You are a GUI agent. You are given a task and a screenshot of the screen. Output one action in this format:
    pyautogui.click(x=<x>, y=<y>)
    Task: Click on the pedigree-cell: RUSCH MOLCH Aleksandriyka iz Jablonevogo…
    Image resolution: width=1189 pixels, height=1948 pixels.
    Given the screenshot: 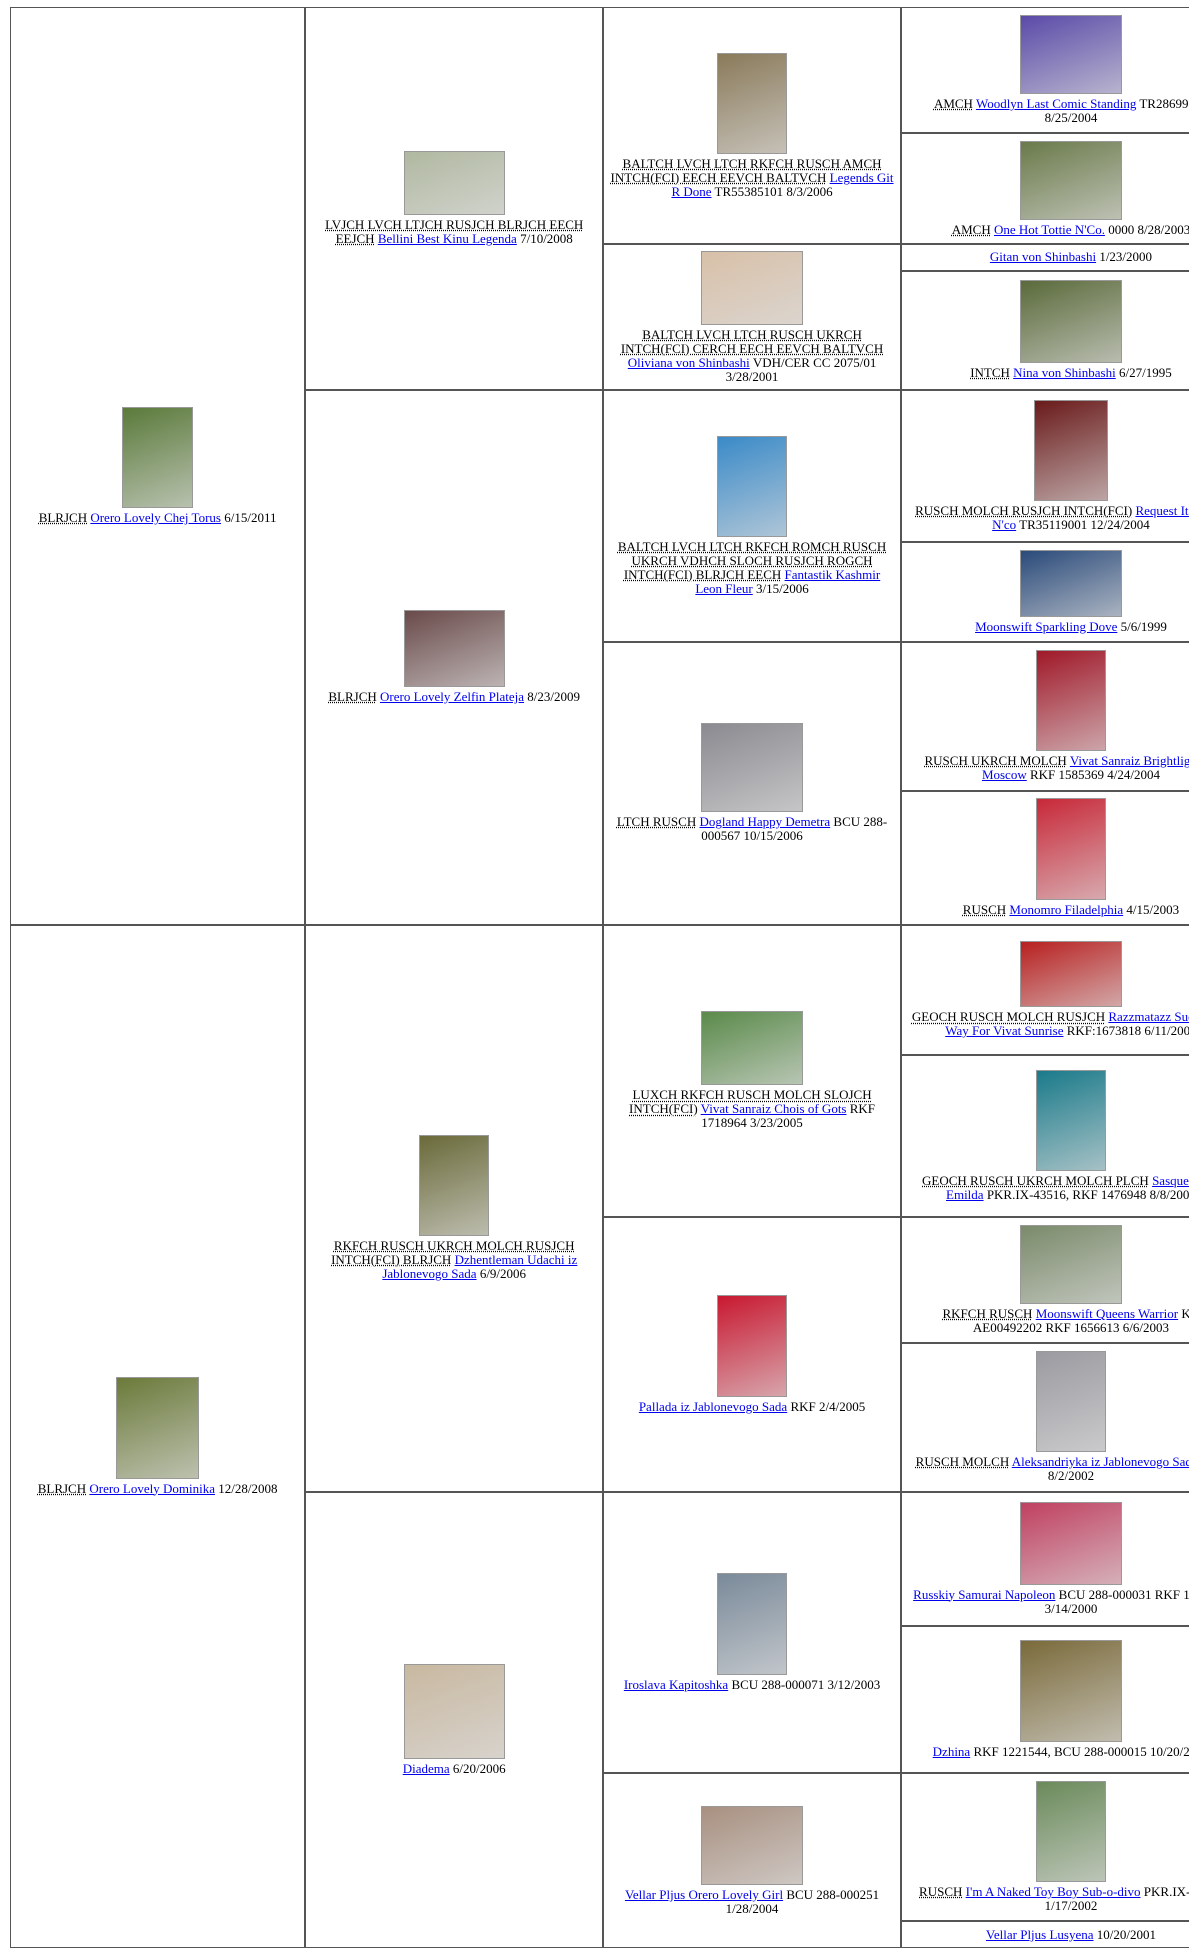 What is the action you would take?
    pyautogui.click(x=1044, y=1417)
    